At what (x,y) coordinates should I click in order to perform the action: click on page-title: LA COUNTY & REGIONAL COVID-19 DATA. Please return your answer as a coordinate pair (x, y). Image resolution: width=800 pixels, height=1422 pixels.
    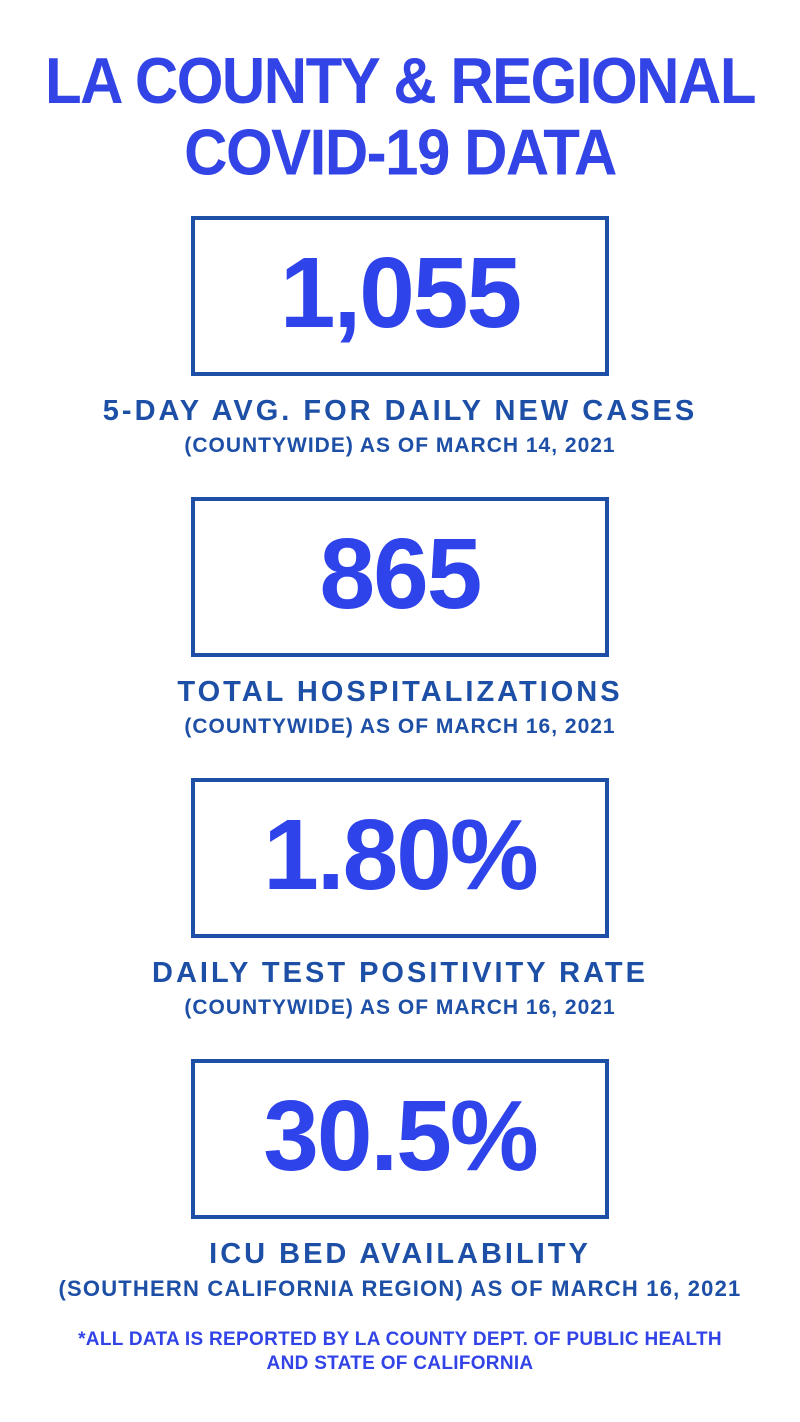
    Looking at the image, I should click on (400, 116).